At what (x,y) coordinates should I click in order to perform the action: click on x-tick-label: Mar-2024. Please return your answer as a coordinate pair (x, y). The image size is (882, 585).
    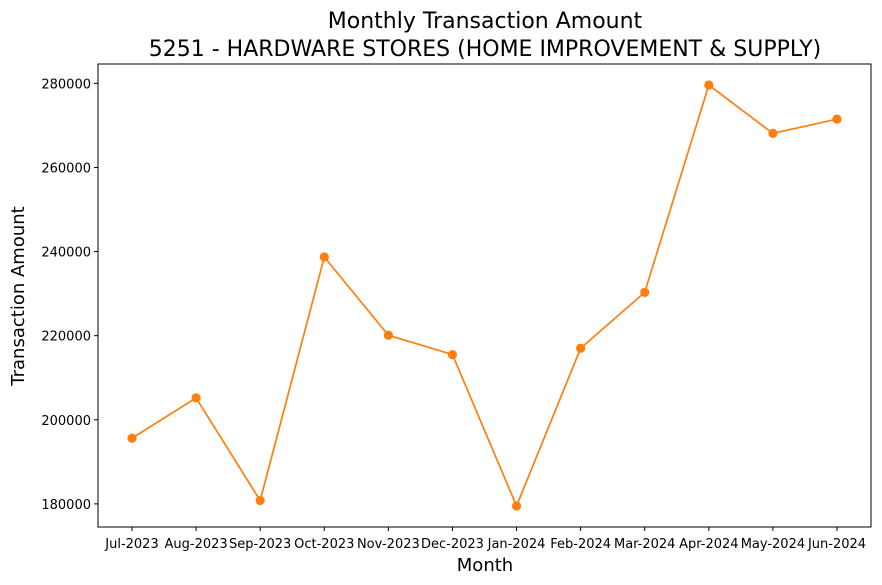
    Looking at the image, I should click on (644, 544).